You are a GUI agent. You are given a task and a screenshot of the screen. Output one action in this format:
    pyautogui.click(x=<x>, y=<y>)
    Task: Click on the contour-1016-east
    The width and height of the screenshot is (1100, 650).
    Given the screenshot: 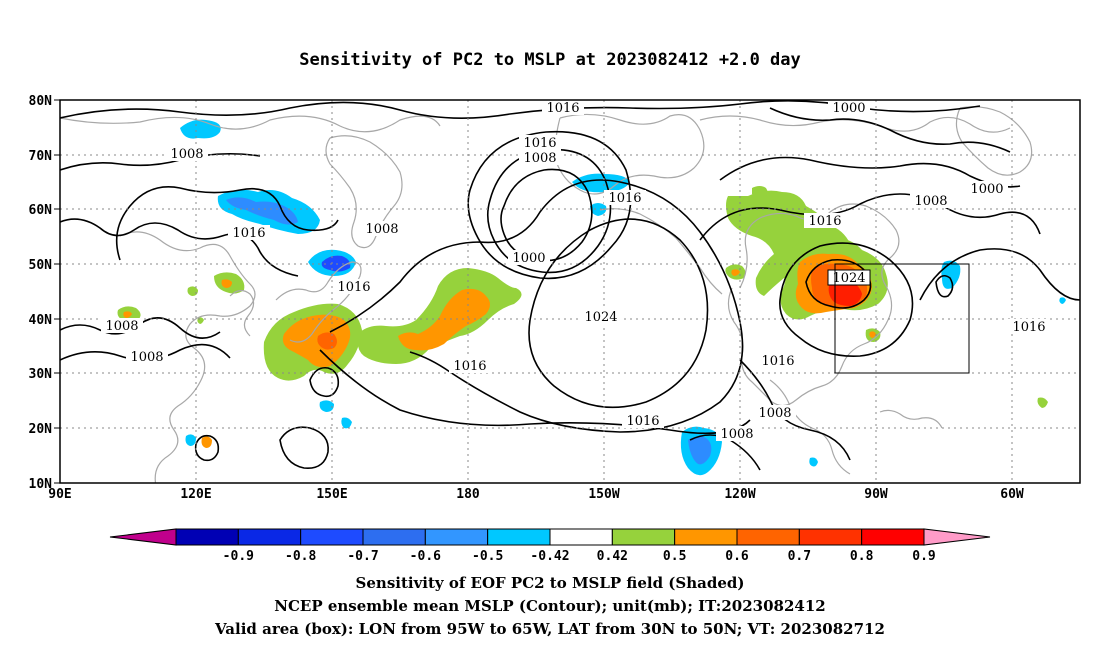 What is the action you would take?
    pyautogui.click(x=999, y=274)
    